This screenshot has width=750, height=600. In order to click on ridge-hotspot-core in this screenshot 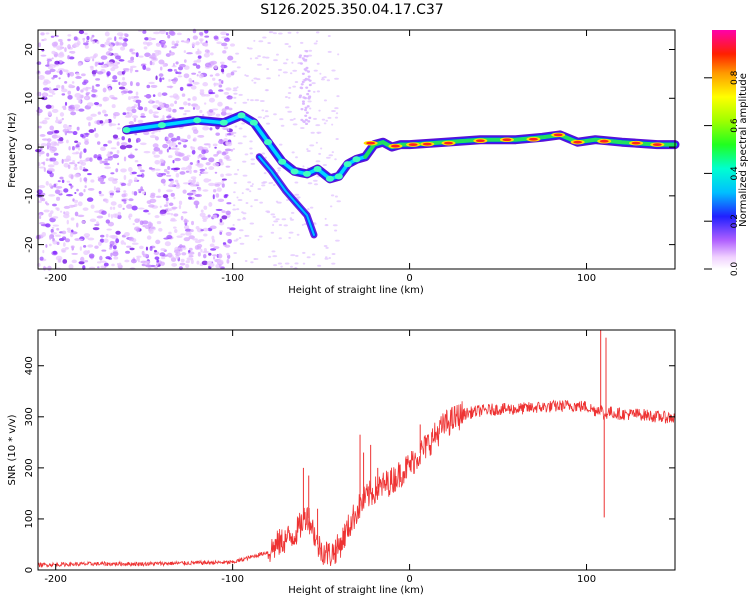, I will do `click(395, 146)`.